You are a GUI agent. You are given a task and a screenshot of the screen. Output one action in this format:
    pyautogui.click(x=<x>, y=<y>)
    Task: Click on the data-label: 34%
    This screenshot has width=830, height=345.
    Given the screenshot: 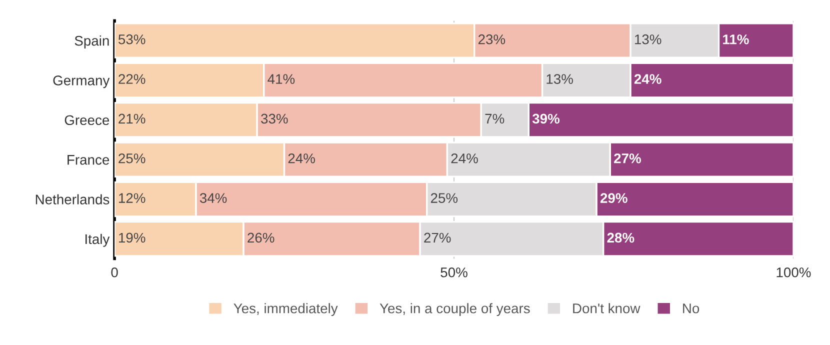 What is the action you would take?
    pyautogui.click(x=213, y=198)
    